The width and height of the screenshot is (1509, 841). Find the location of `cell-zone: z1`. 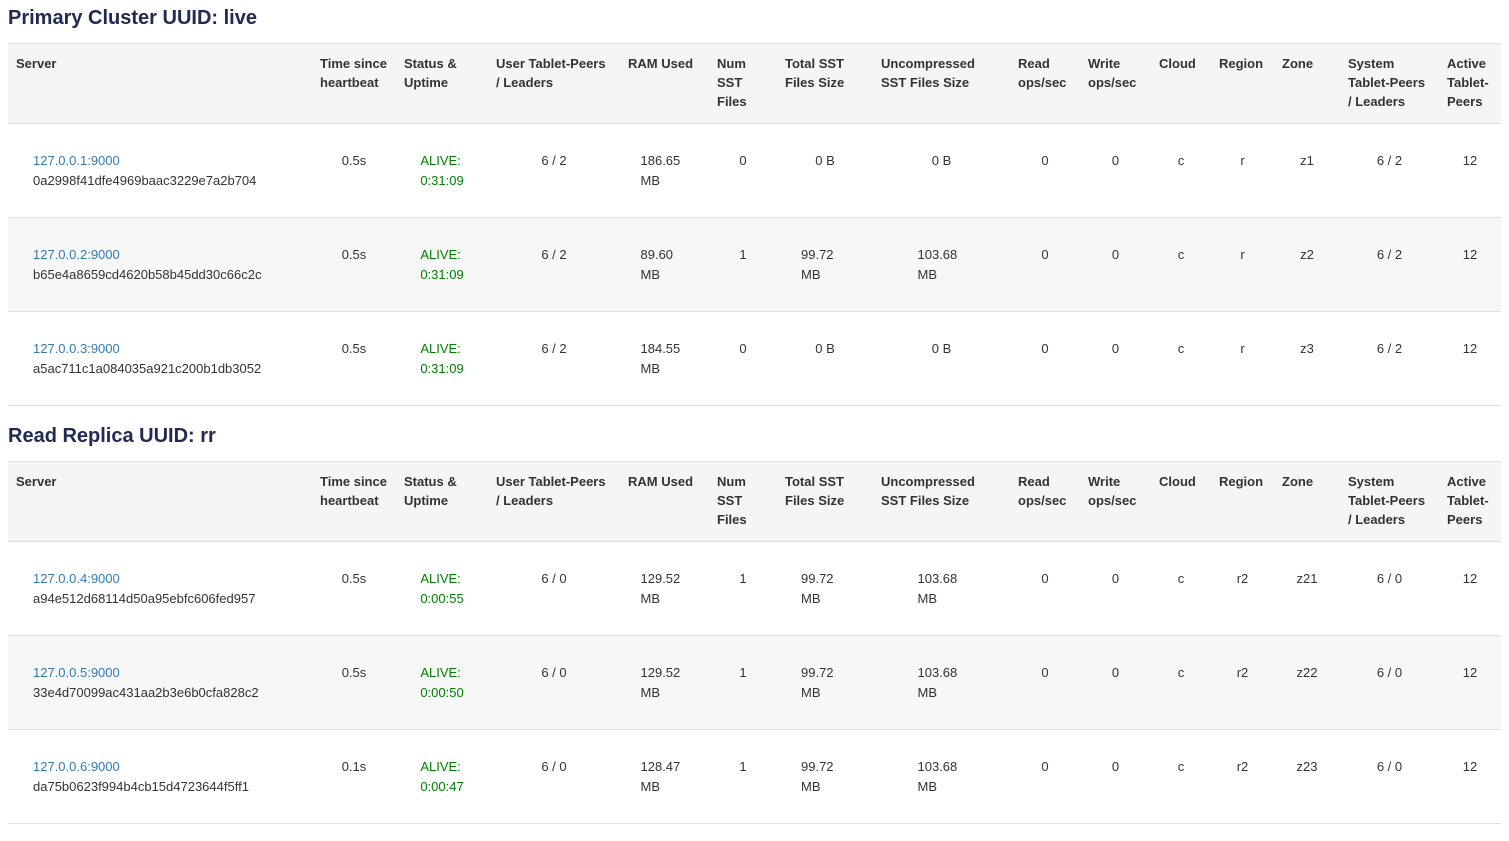

cell-zone: z1 is located at coordinates (1307, 171).